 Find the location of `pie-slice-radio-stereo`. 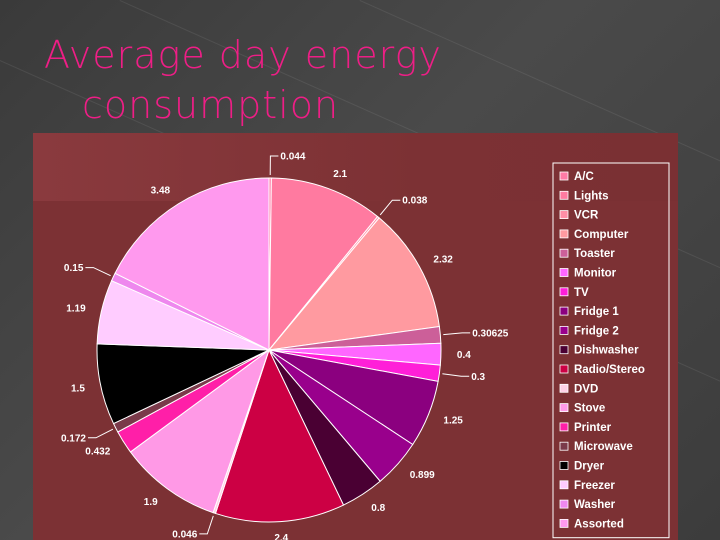

pie-slice-radio-stereo is located at coordinates (279, 435).